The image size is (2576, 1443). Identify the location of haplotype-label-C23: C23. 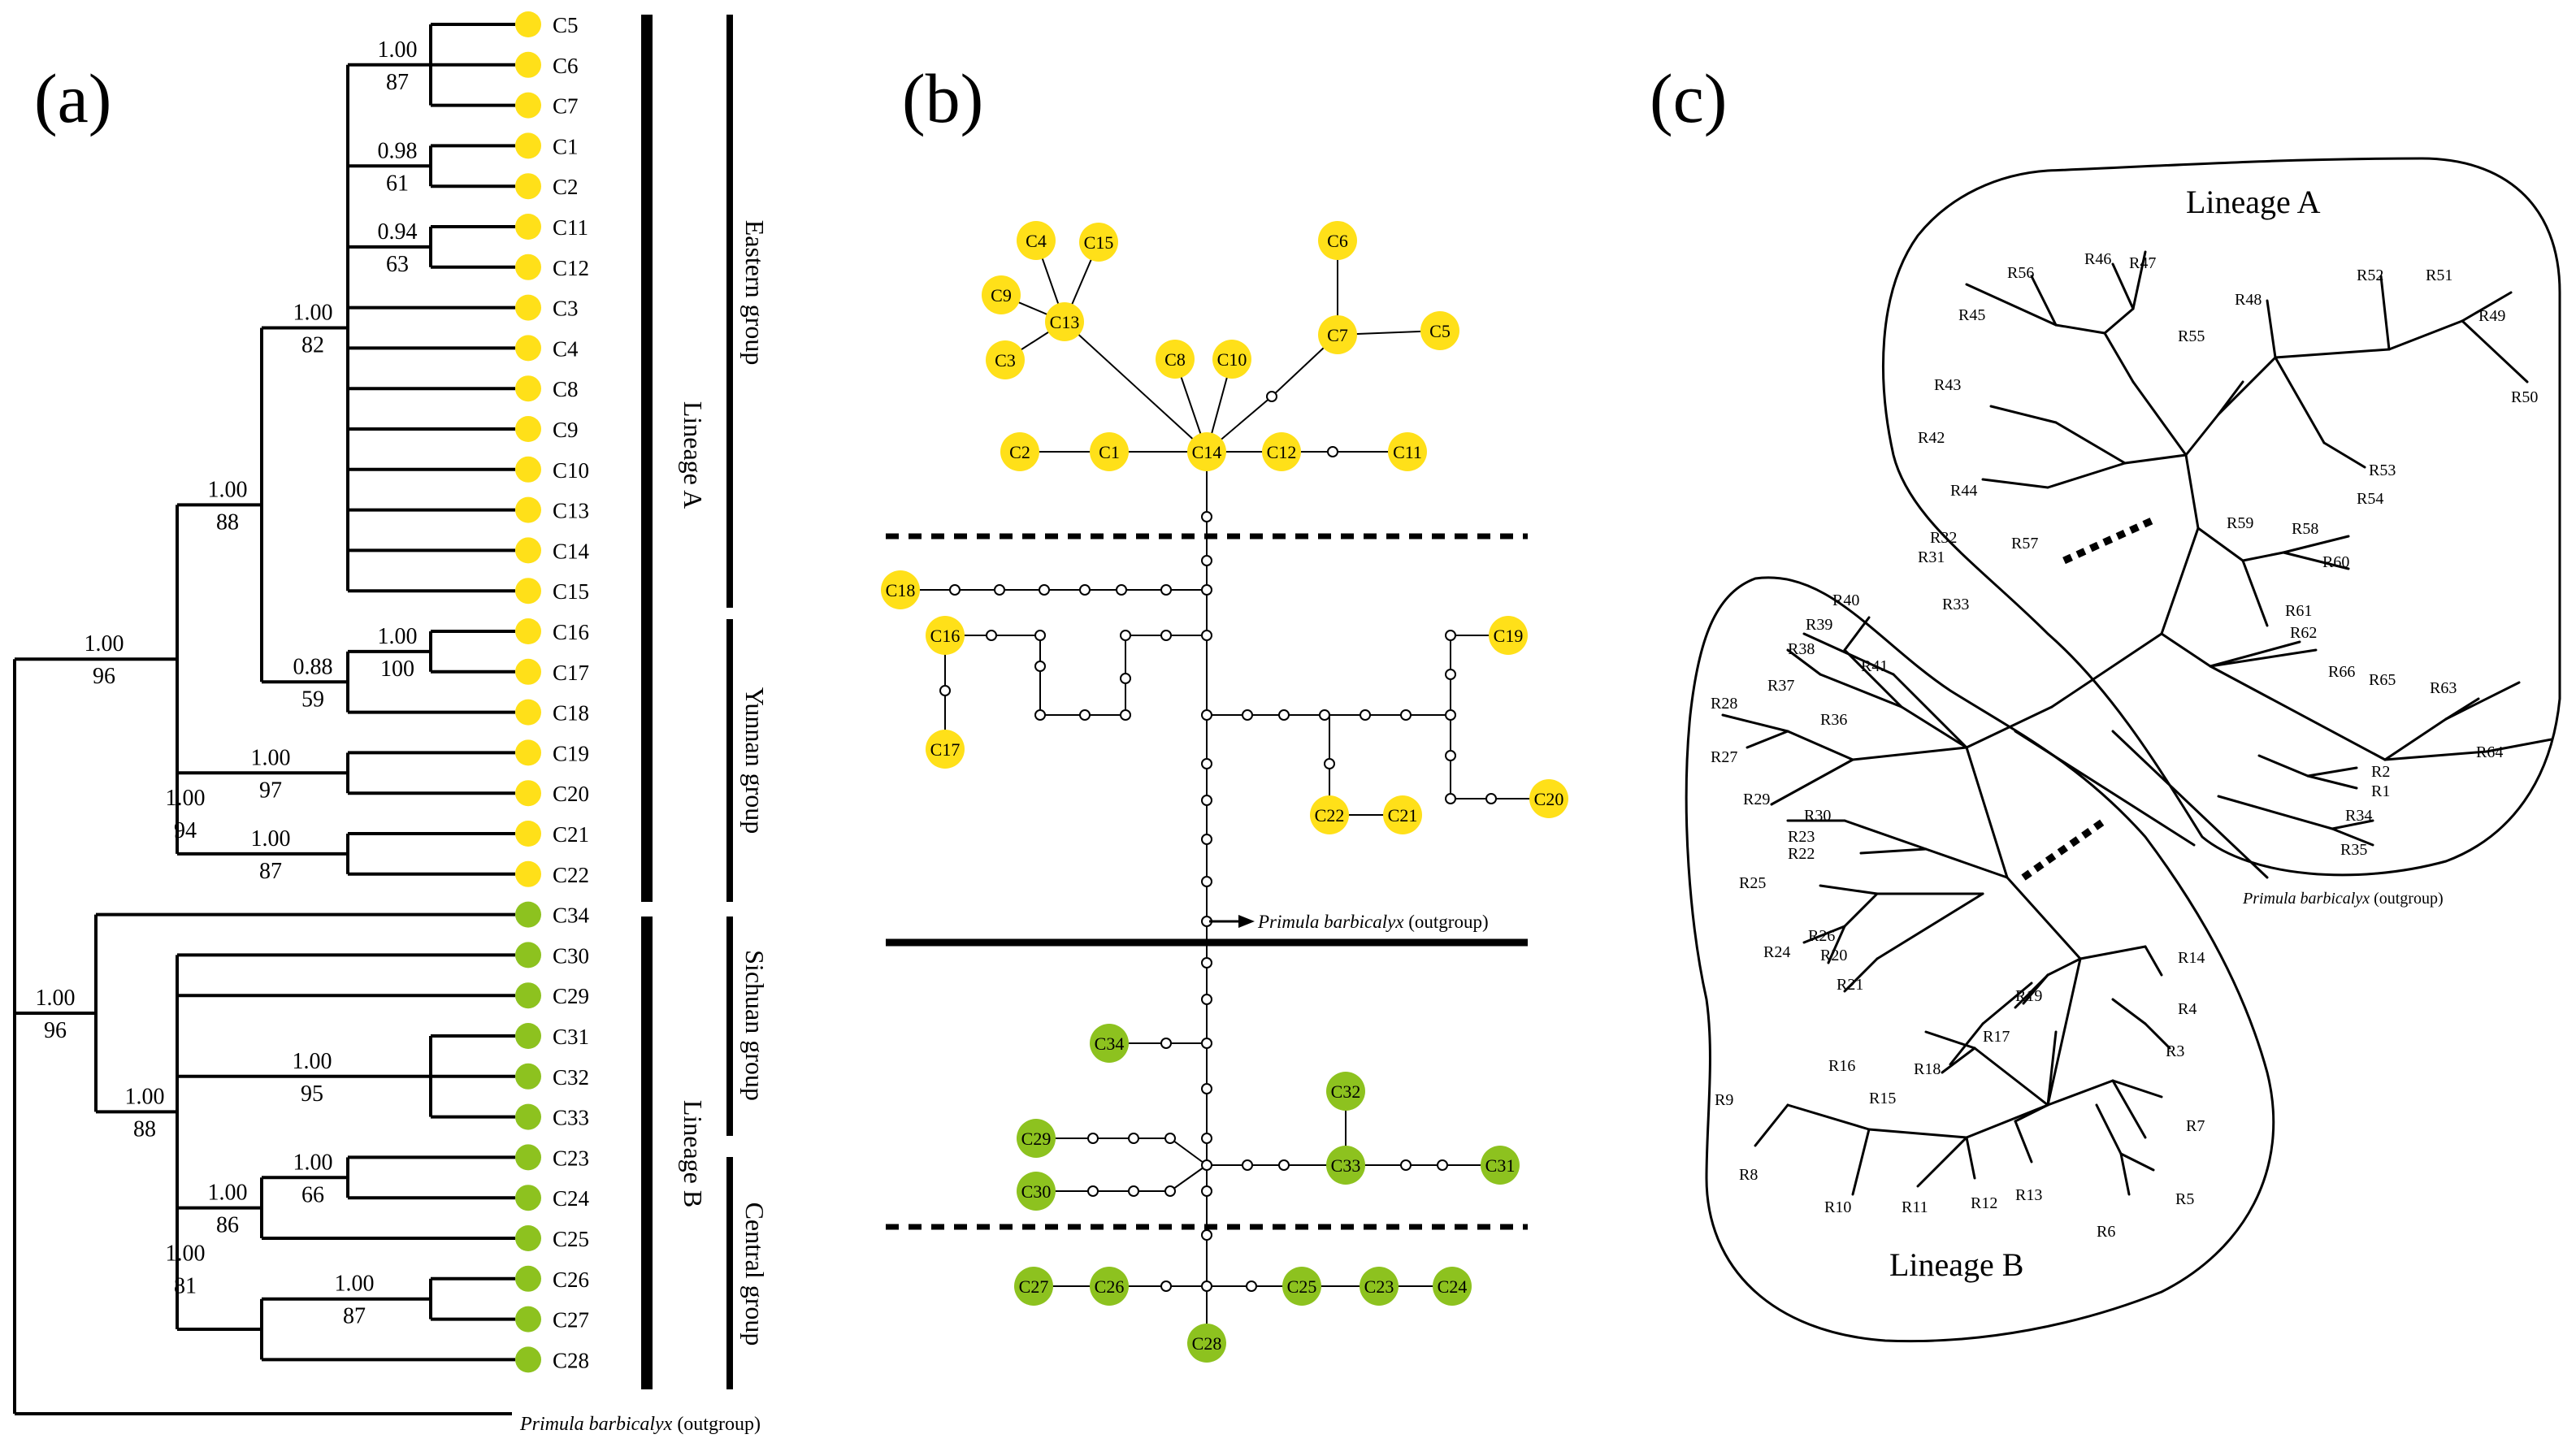
(1379, 1286).